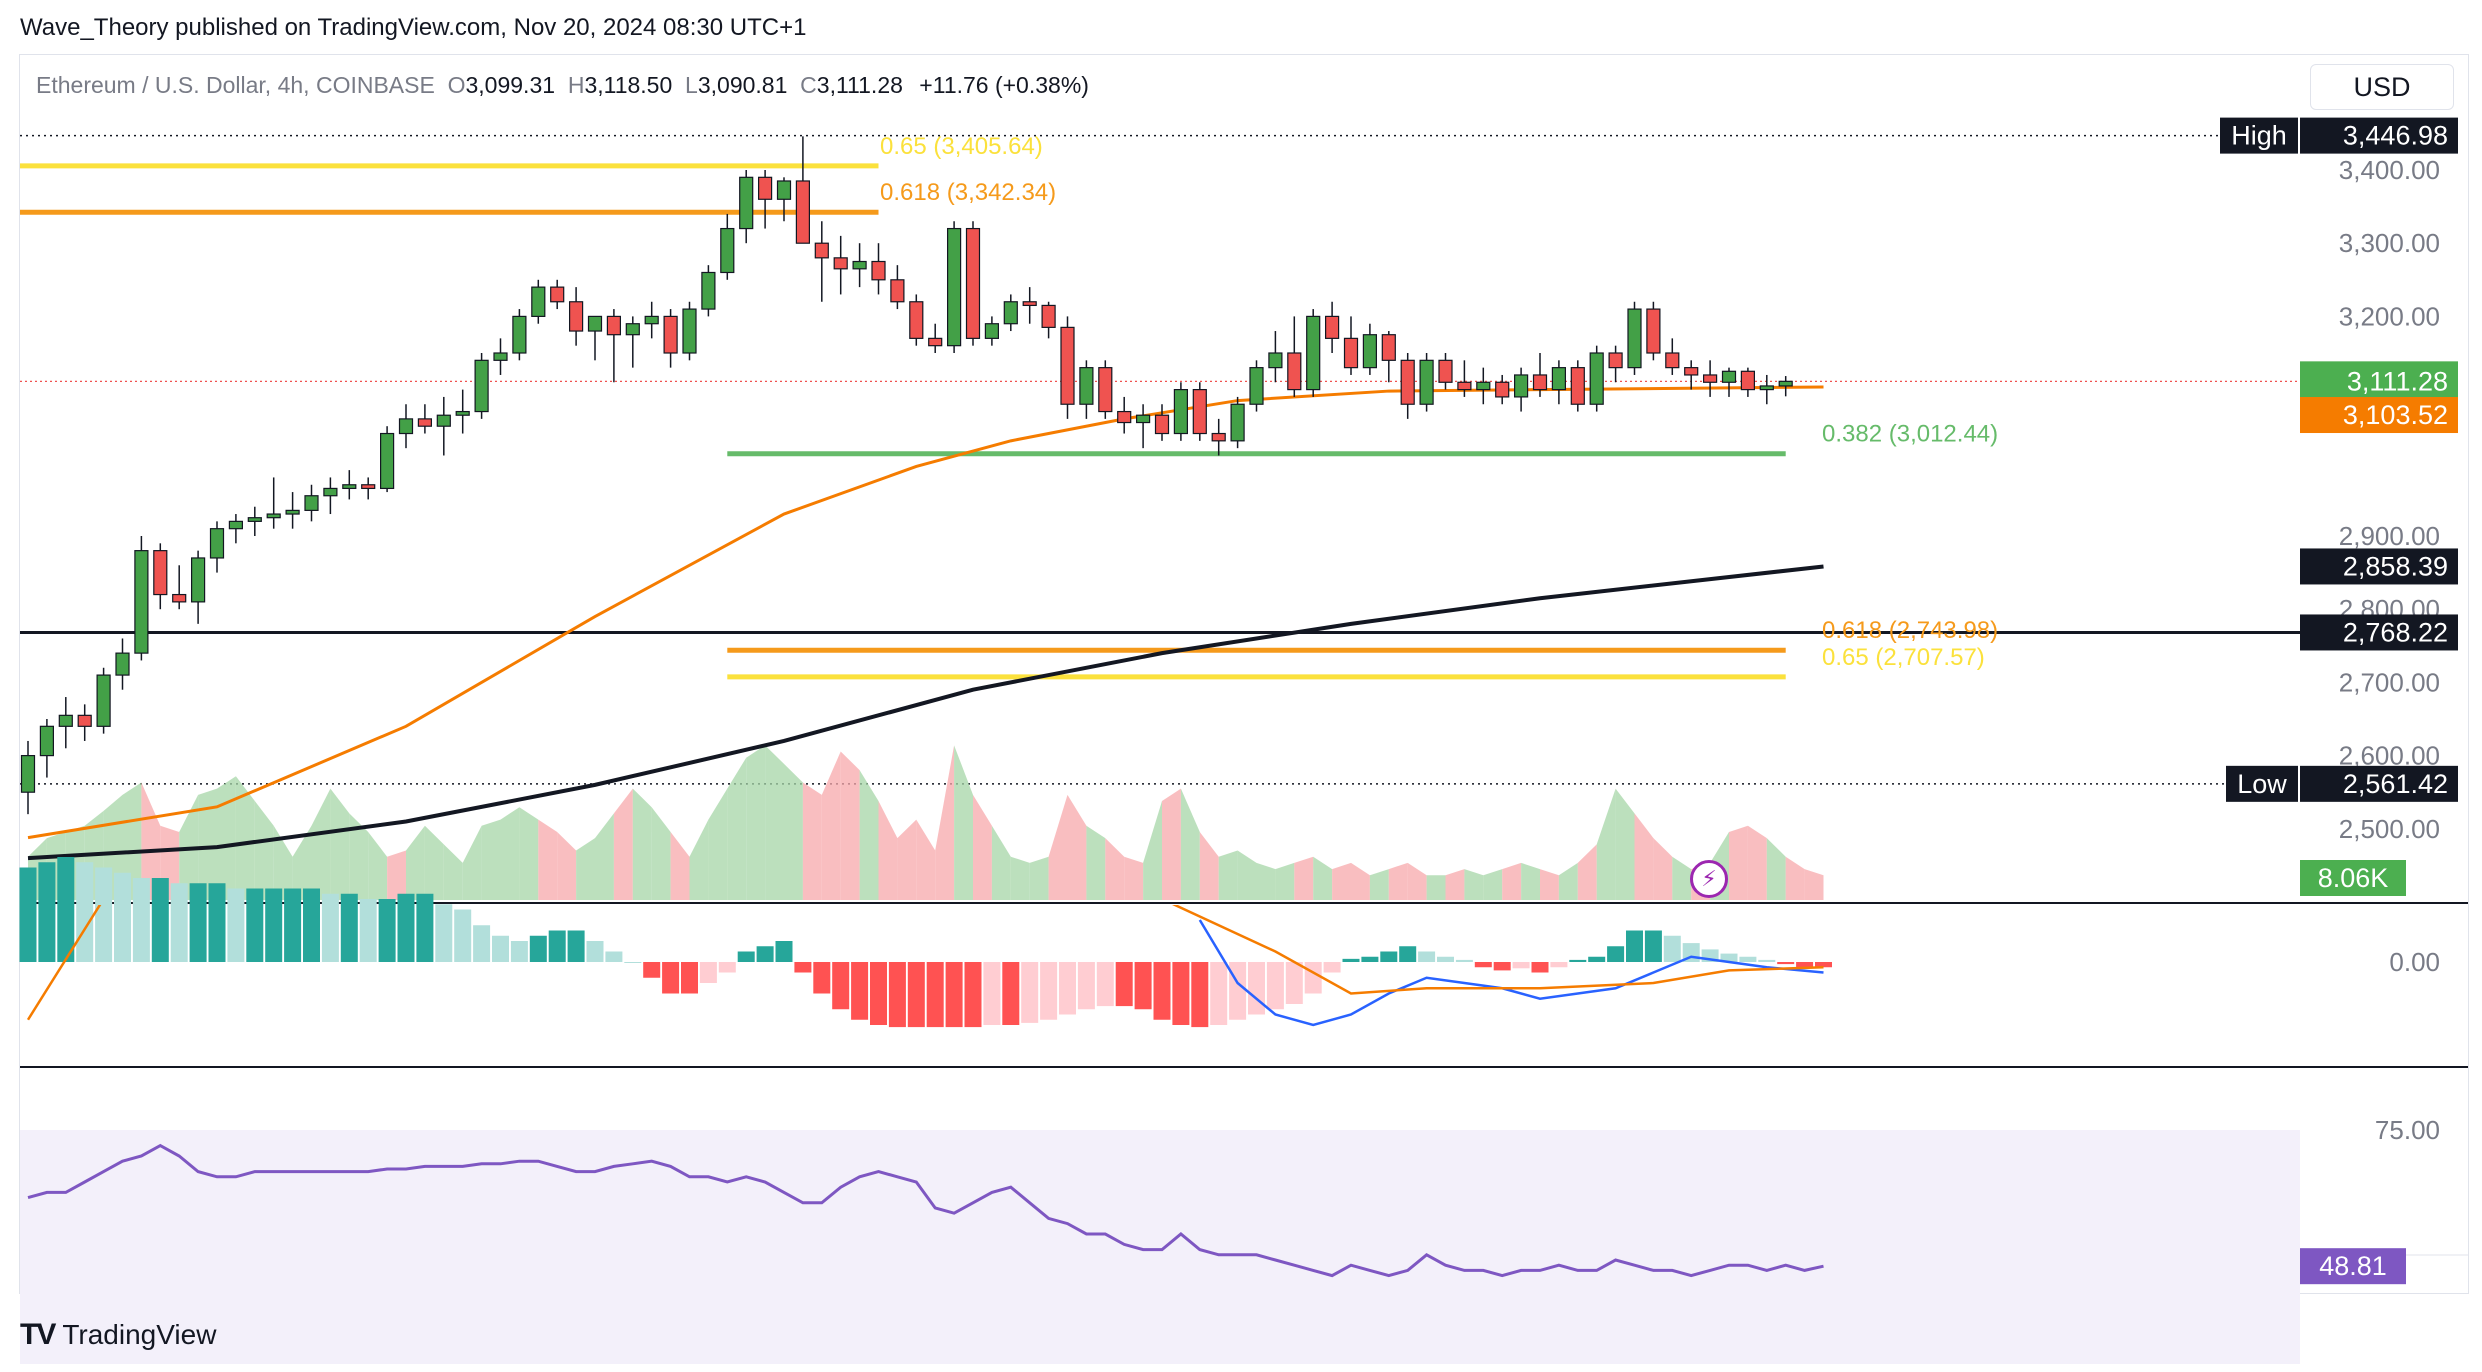 This screenshot has height=1372, width=2482. I want to click on high-price-tag-bg, so click(2379, 135).